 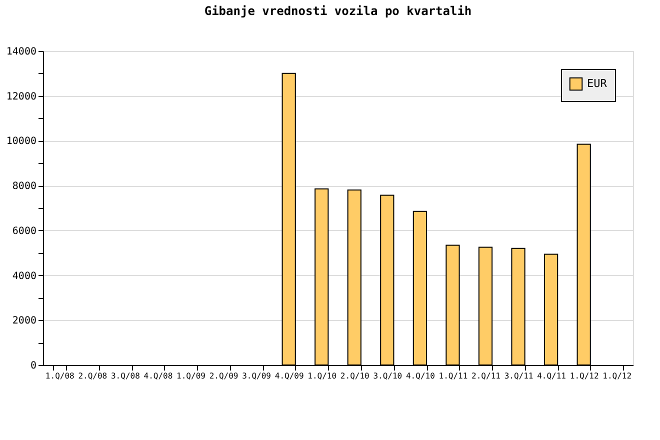 What do you see at coordinates (519, 376) in the screenshot?
I see `x-tick-label: 3.Q/11` at bounding box center [519, 376].